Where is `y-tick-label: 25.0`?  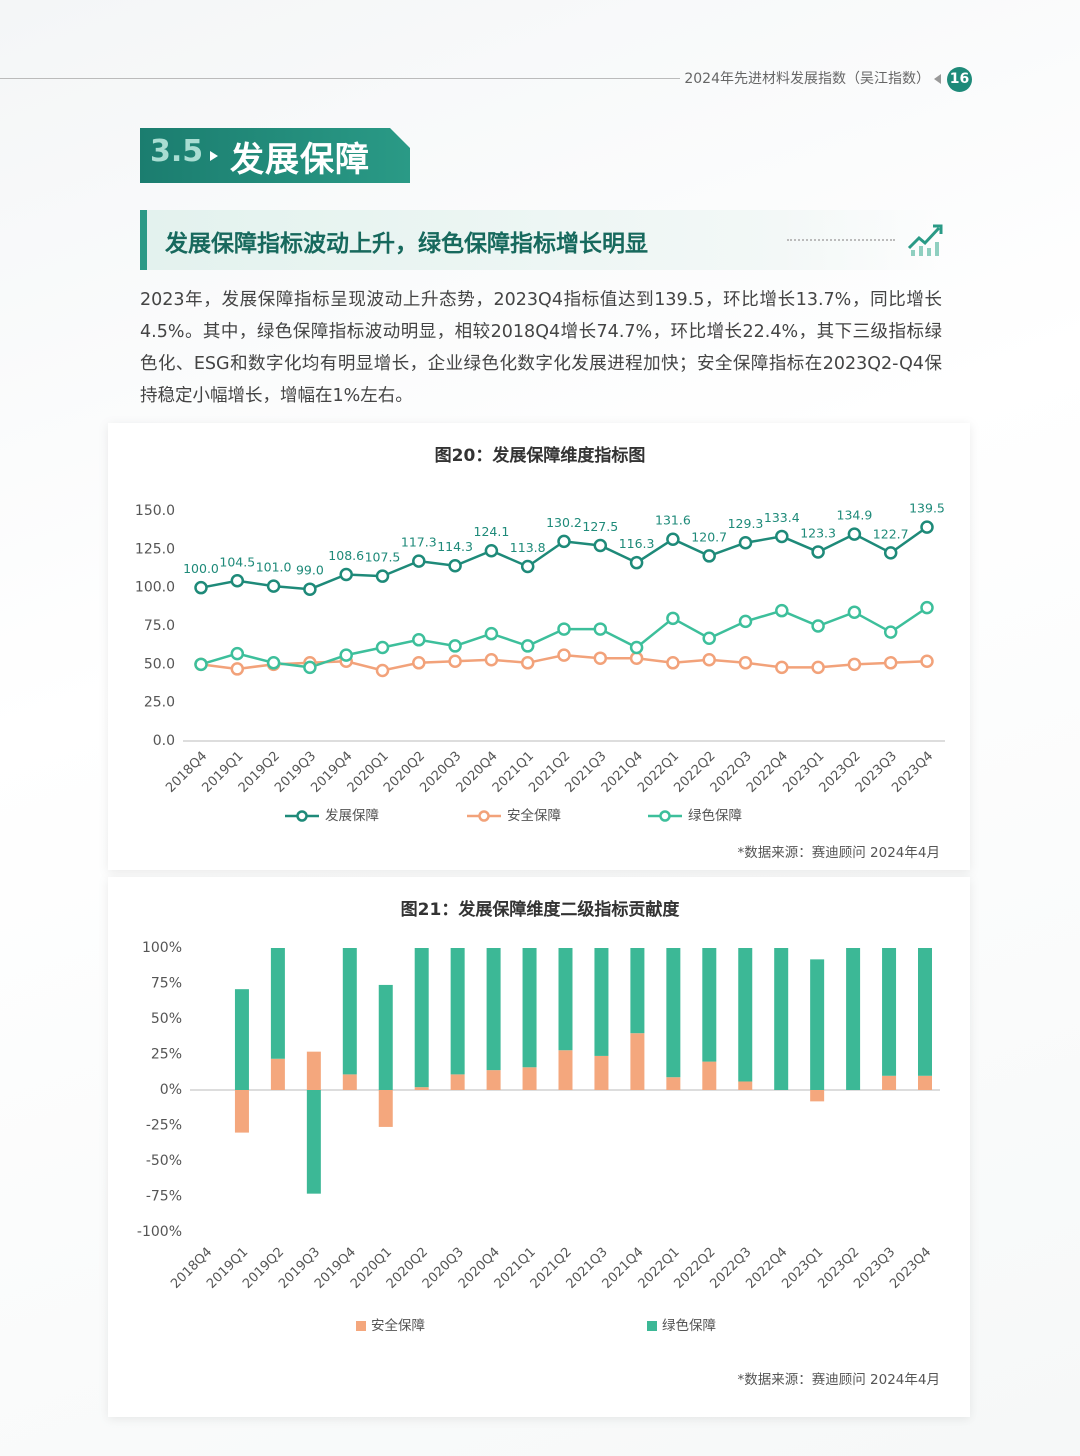
y-tick-label: 25.0 is located at coordinates (159, 703).